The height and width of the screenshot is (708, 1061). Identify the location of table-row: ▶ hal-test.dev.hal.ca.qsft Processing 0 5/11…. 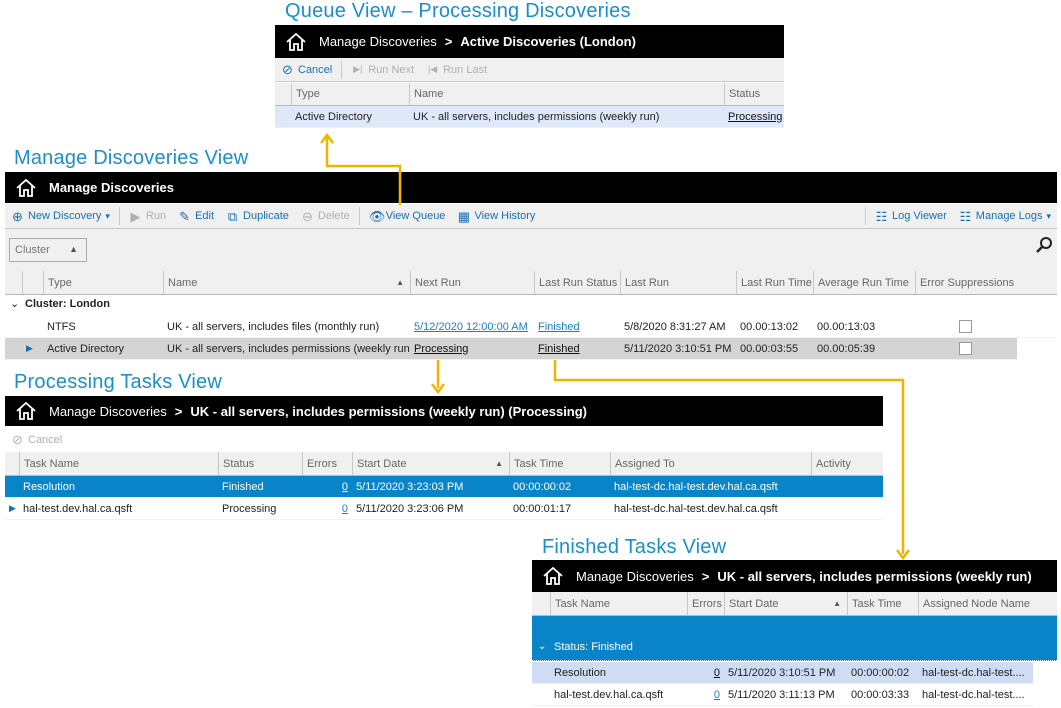
(444, 509).